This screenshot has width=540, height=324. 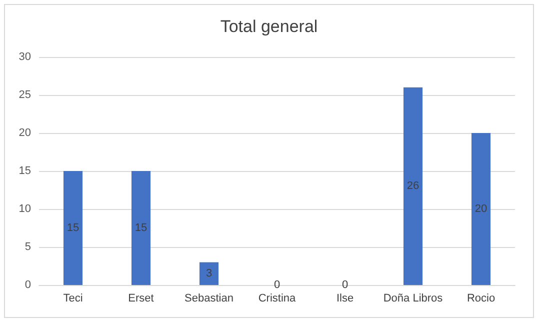 I want to click on y-tick-label: 15, so click(x=24, y=171).